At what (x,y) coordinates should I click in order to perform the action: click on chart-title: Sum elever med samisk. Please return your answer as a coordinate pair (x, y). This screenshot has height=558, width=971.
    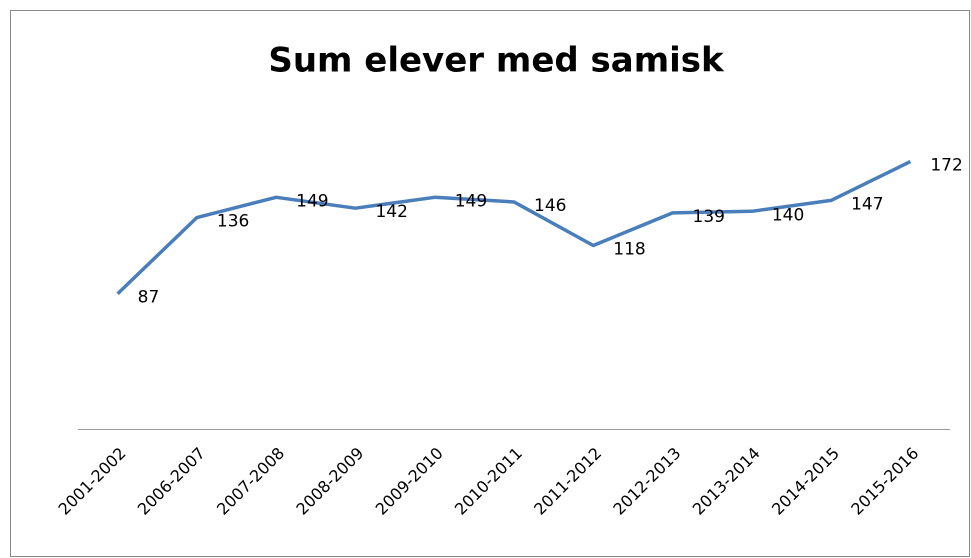
    Looking at the image, I should click on (496, 61).